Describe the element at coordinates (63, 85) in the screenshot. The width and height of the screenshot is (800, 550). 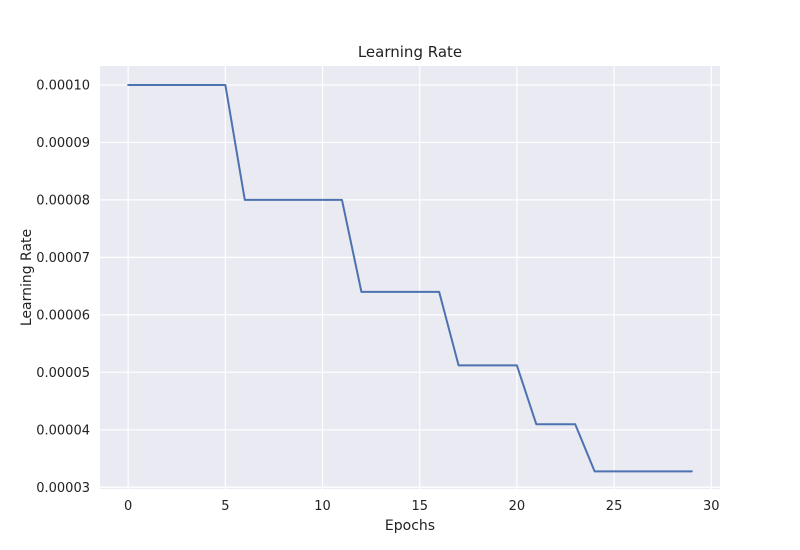
I see `y-tick-label: 0.00010` at that location.